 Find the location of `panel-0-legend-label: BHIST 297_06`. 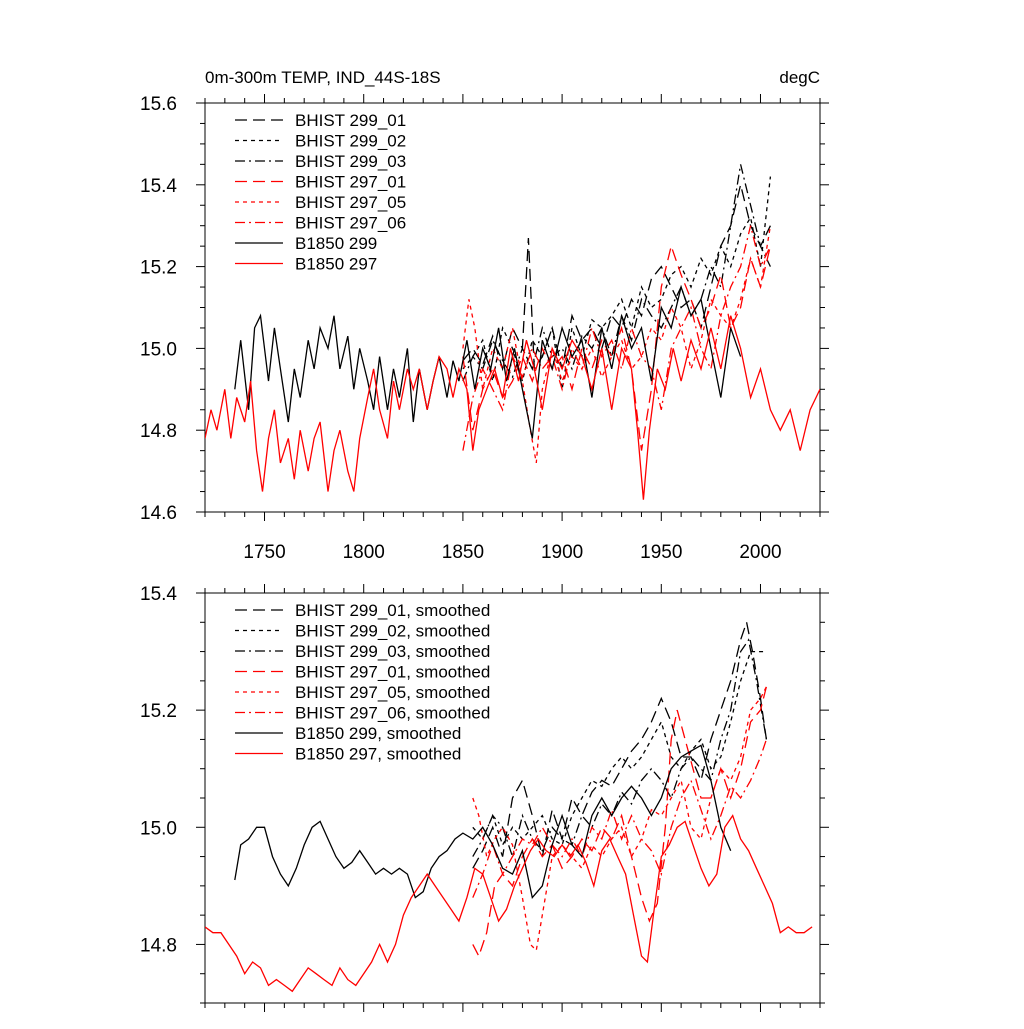

panel-0-legend-label: BHIST 297_06 is located at coordinates (350, 223).